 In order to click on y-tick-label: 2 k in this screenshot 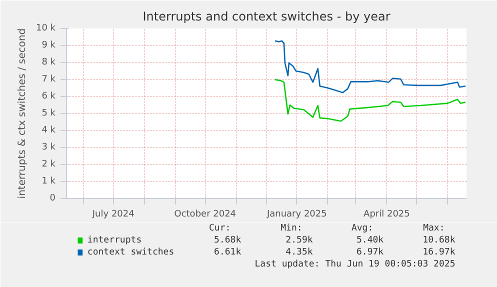, I will do `click(49, 165)`.